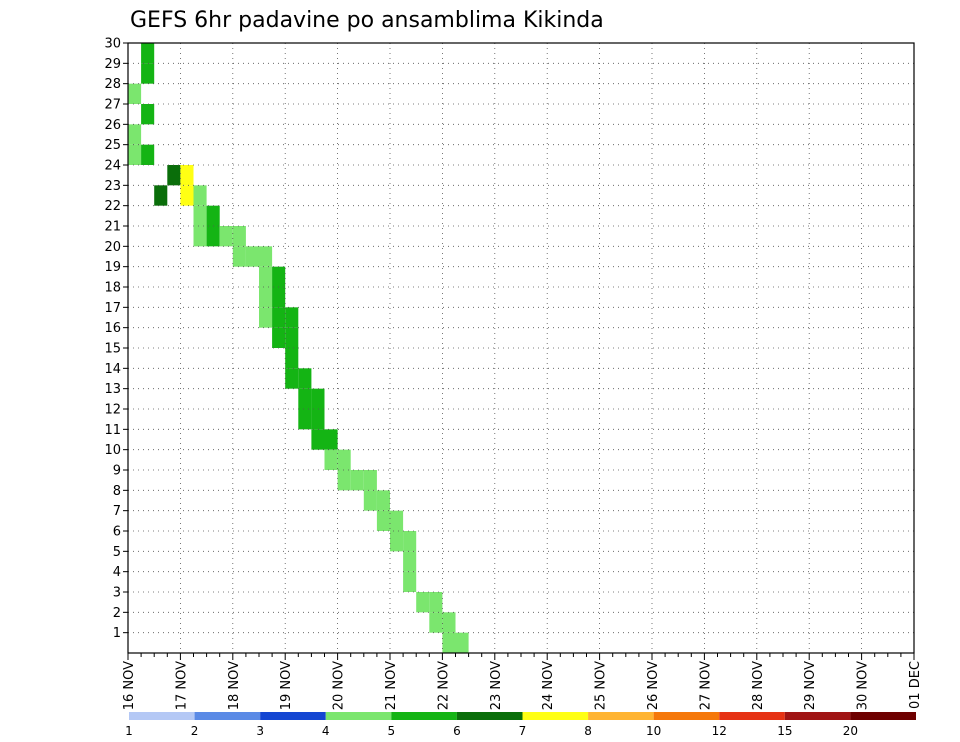 This screenshot has height=742, width=960. What do you see at coordinates (588, 731) in the screenshot?
I see `legend-label: 8` at bounding box center [588, 731].